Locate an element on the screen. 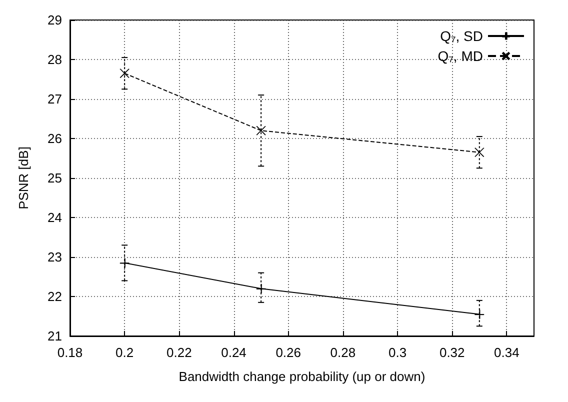 This screenshot has height=402, width=568. y-axis-title: PSNR [dB] is located at coordinates (23, 178).